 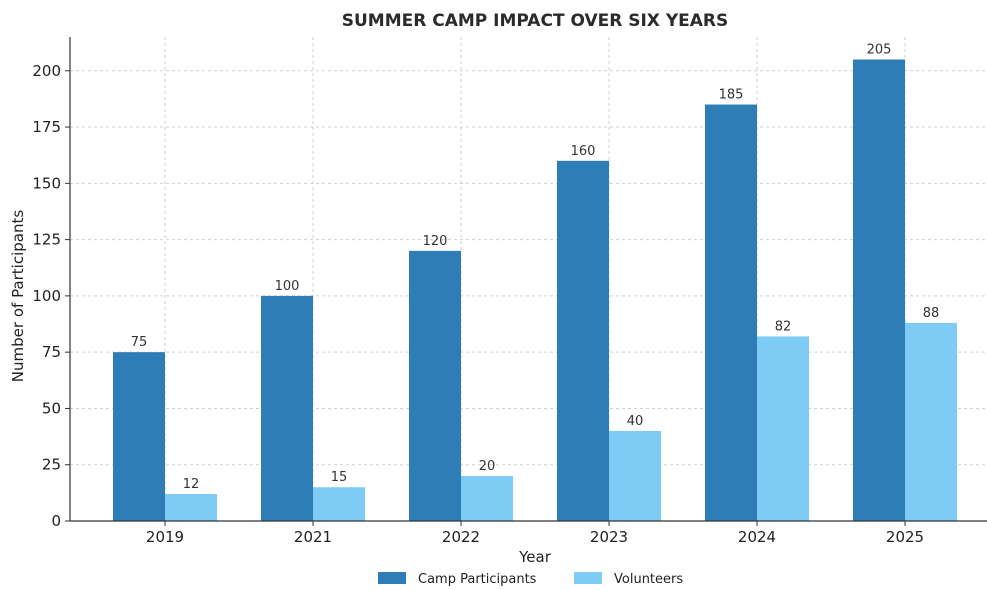 I want to click on legend-swatch-volunteers, so click(x=588, y=578).